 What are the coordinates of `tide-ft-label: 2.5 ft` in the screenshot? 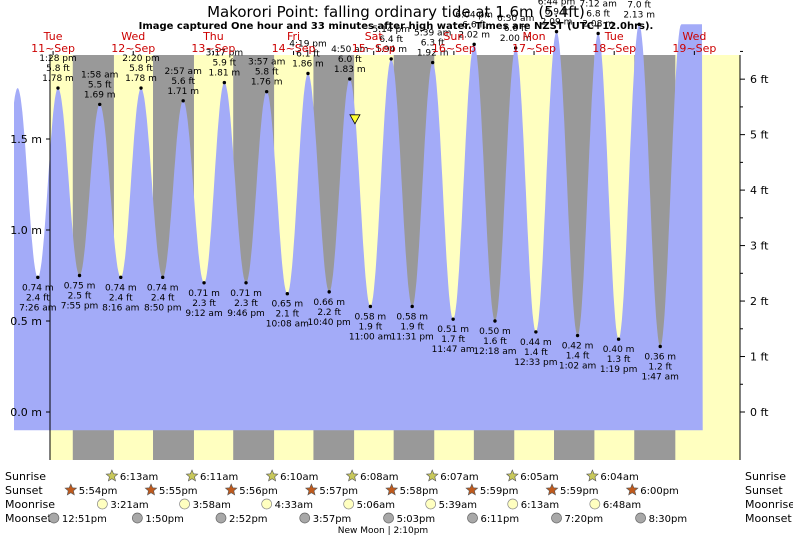 It's located at (80, 297).